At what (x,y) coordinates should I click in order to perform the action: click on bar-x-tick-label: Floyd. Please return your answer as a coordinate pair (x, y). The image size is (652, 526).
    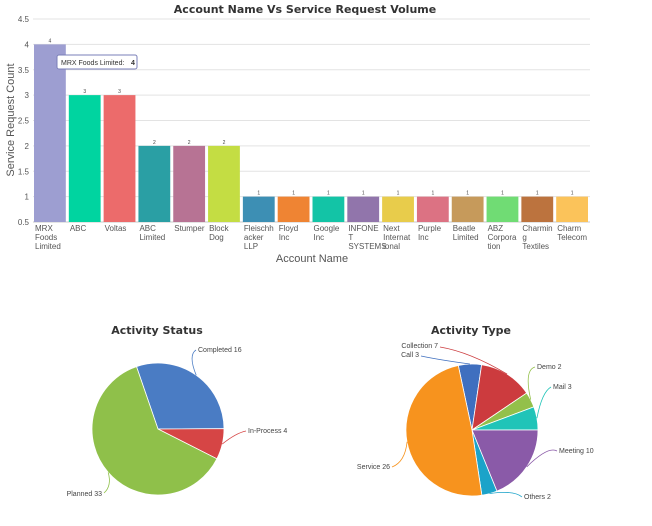
    Looking at the image, I should click on (289, 228).